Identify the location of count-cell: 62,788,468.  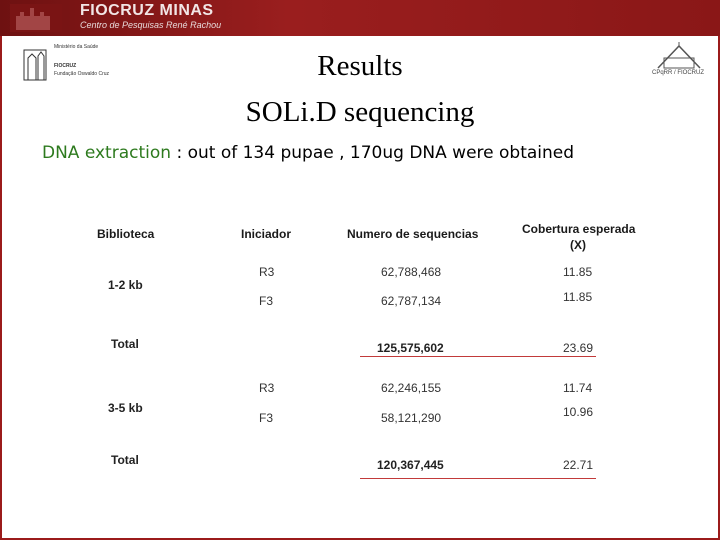
(411, 272).